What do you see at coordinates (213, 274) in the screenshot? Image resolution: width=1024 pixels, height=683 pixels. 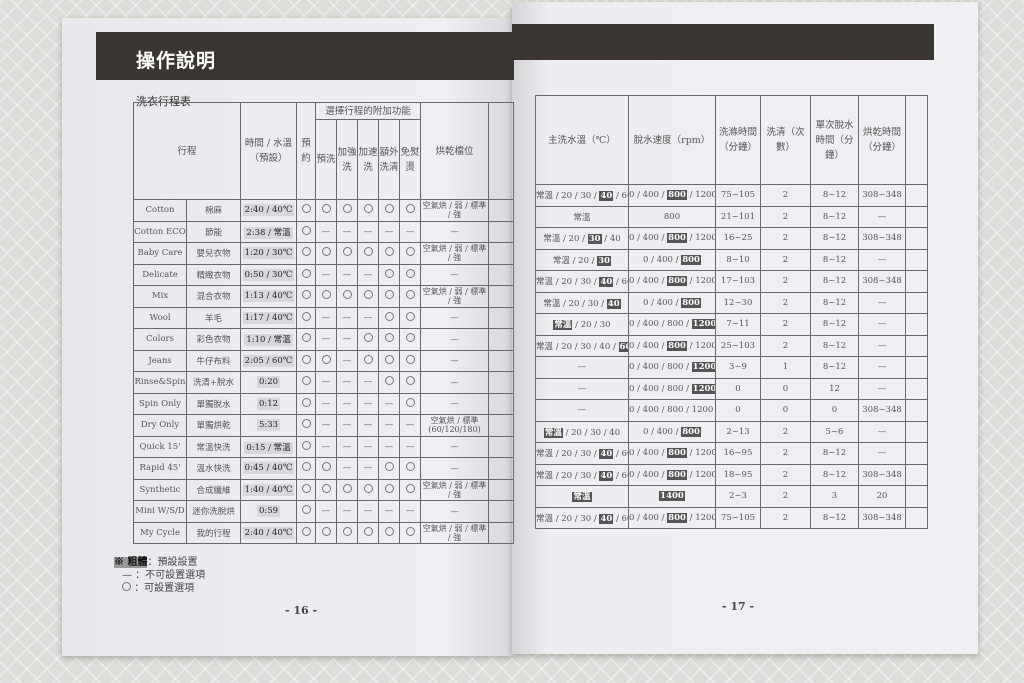 I see `program-zh: 精緻衣物` at bounding box center [213, 274].